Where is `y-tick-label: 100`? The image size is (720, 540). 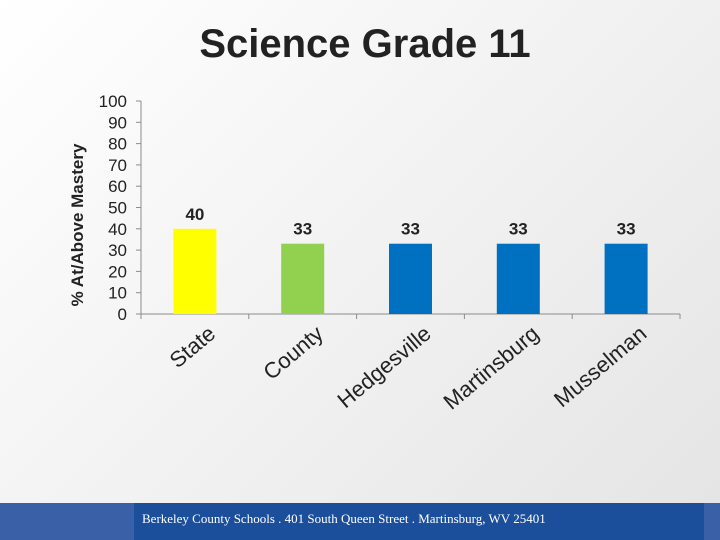 y-tick-label: 100 is located at coordinates (113, 101).